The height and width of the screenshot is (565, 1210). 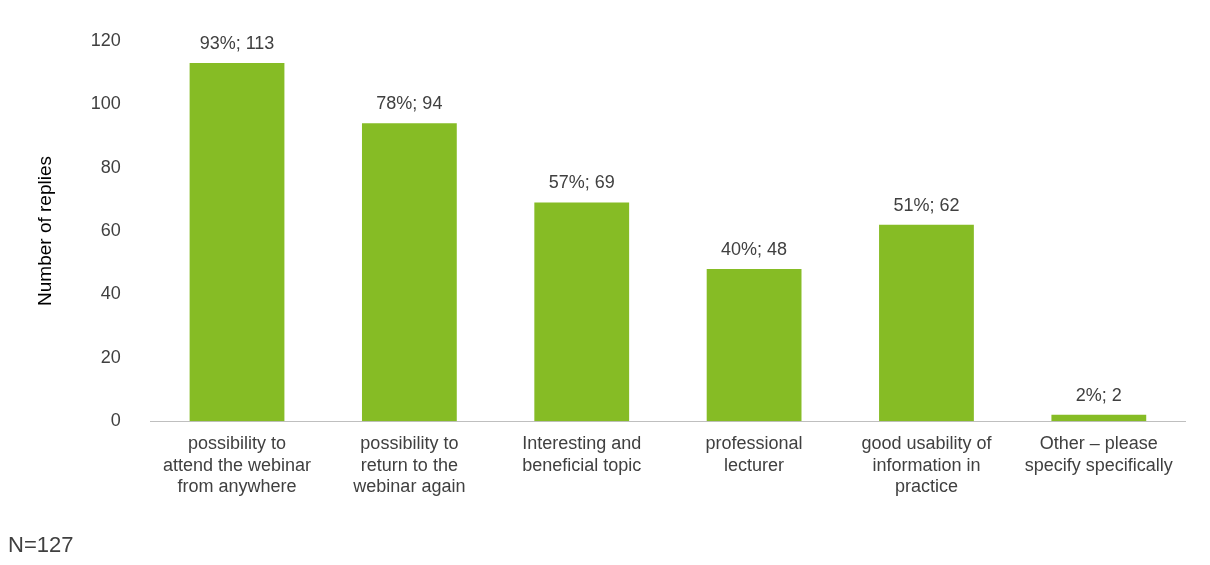 I want to click on x-tick-label: good usability of information in practice, so click(x=927, y=464).